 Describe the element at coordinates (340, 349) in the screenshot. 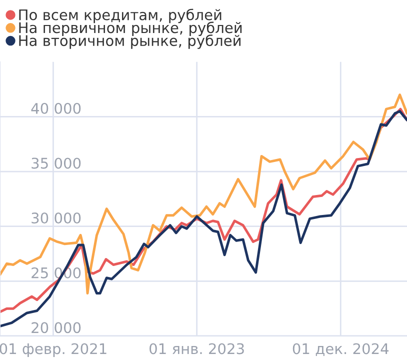

I see `x-tick-label: 01 дек. 2024` at that location.